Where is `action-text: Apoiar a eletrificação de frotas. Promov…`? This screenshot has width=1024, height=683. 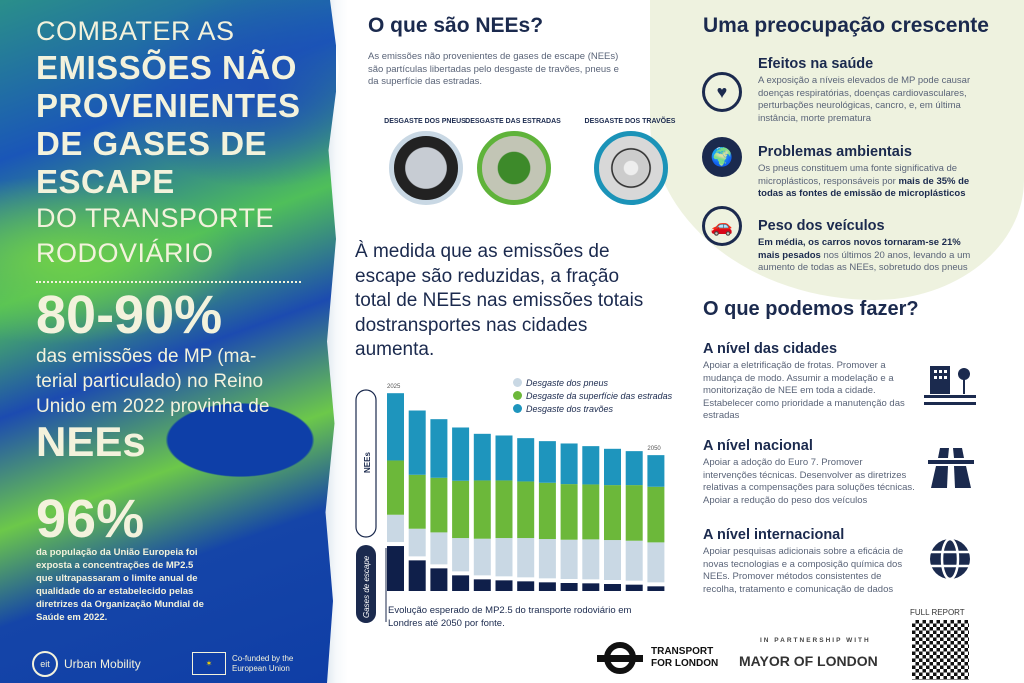 action-text: Apoiar a eletrificação de frotas. Promov… is located at coordinates (804, 390).